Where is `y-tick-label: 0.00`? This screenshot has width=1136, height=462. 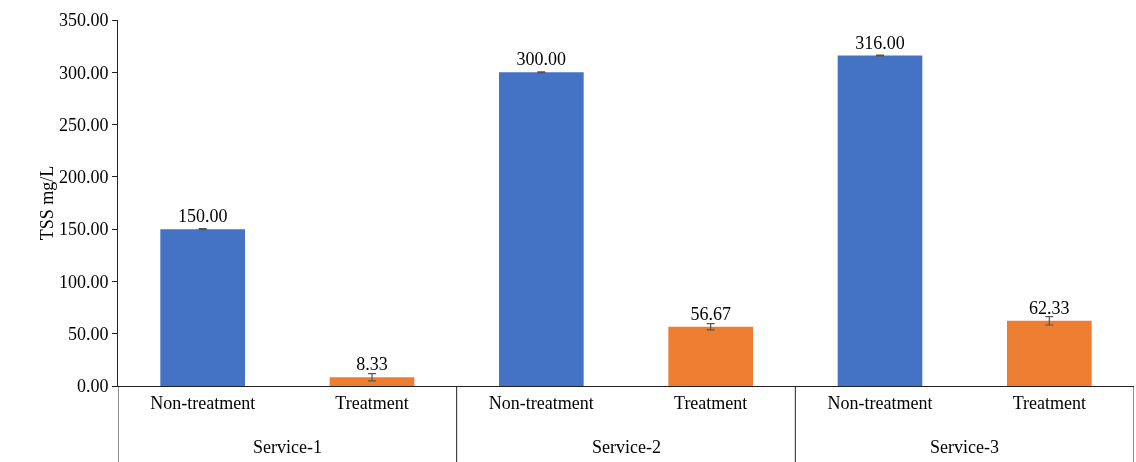
y-tick-label: 0.00 is located at coordinates (92, 386).